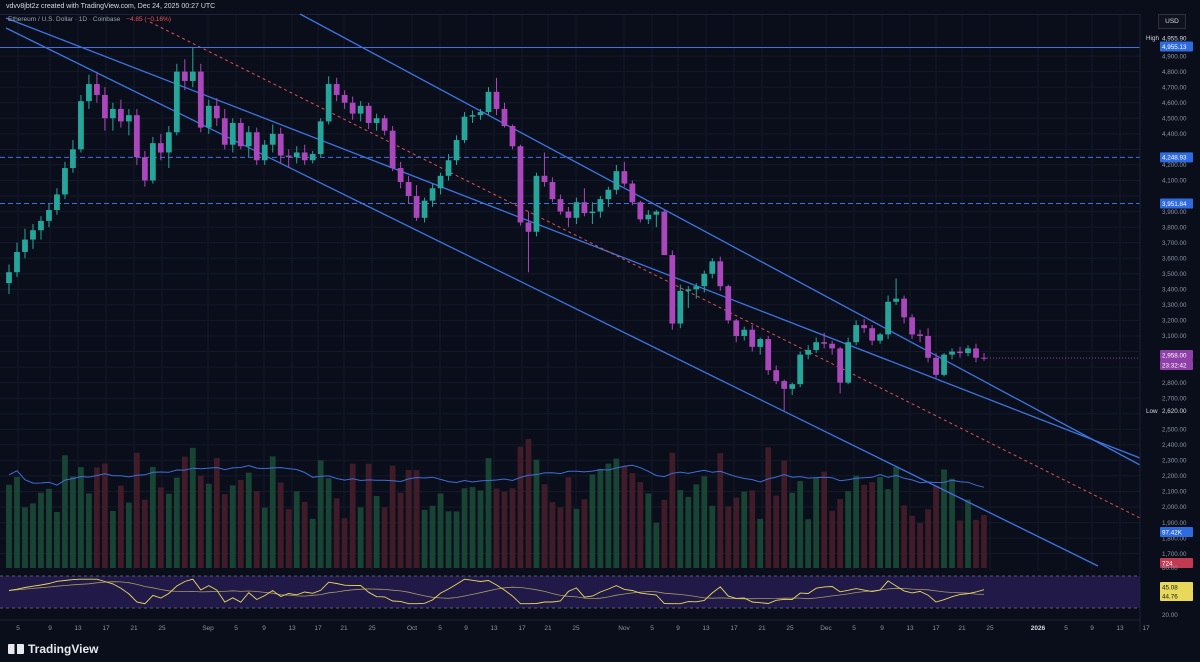  I want to click on price-tick-label: 1,800.00, so click(1174, 538).